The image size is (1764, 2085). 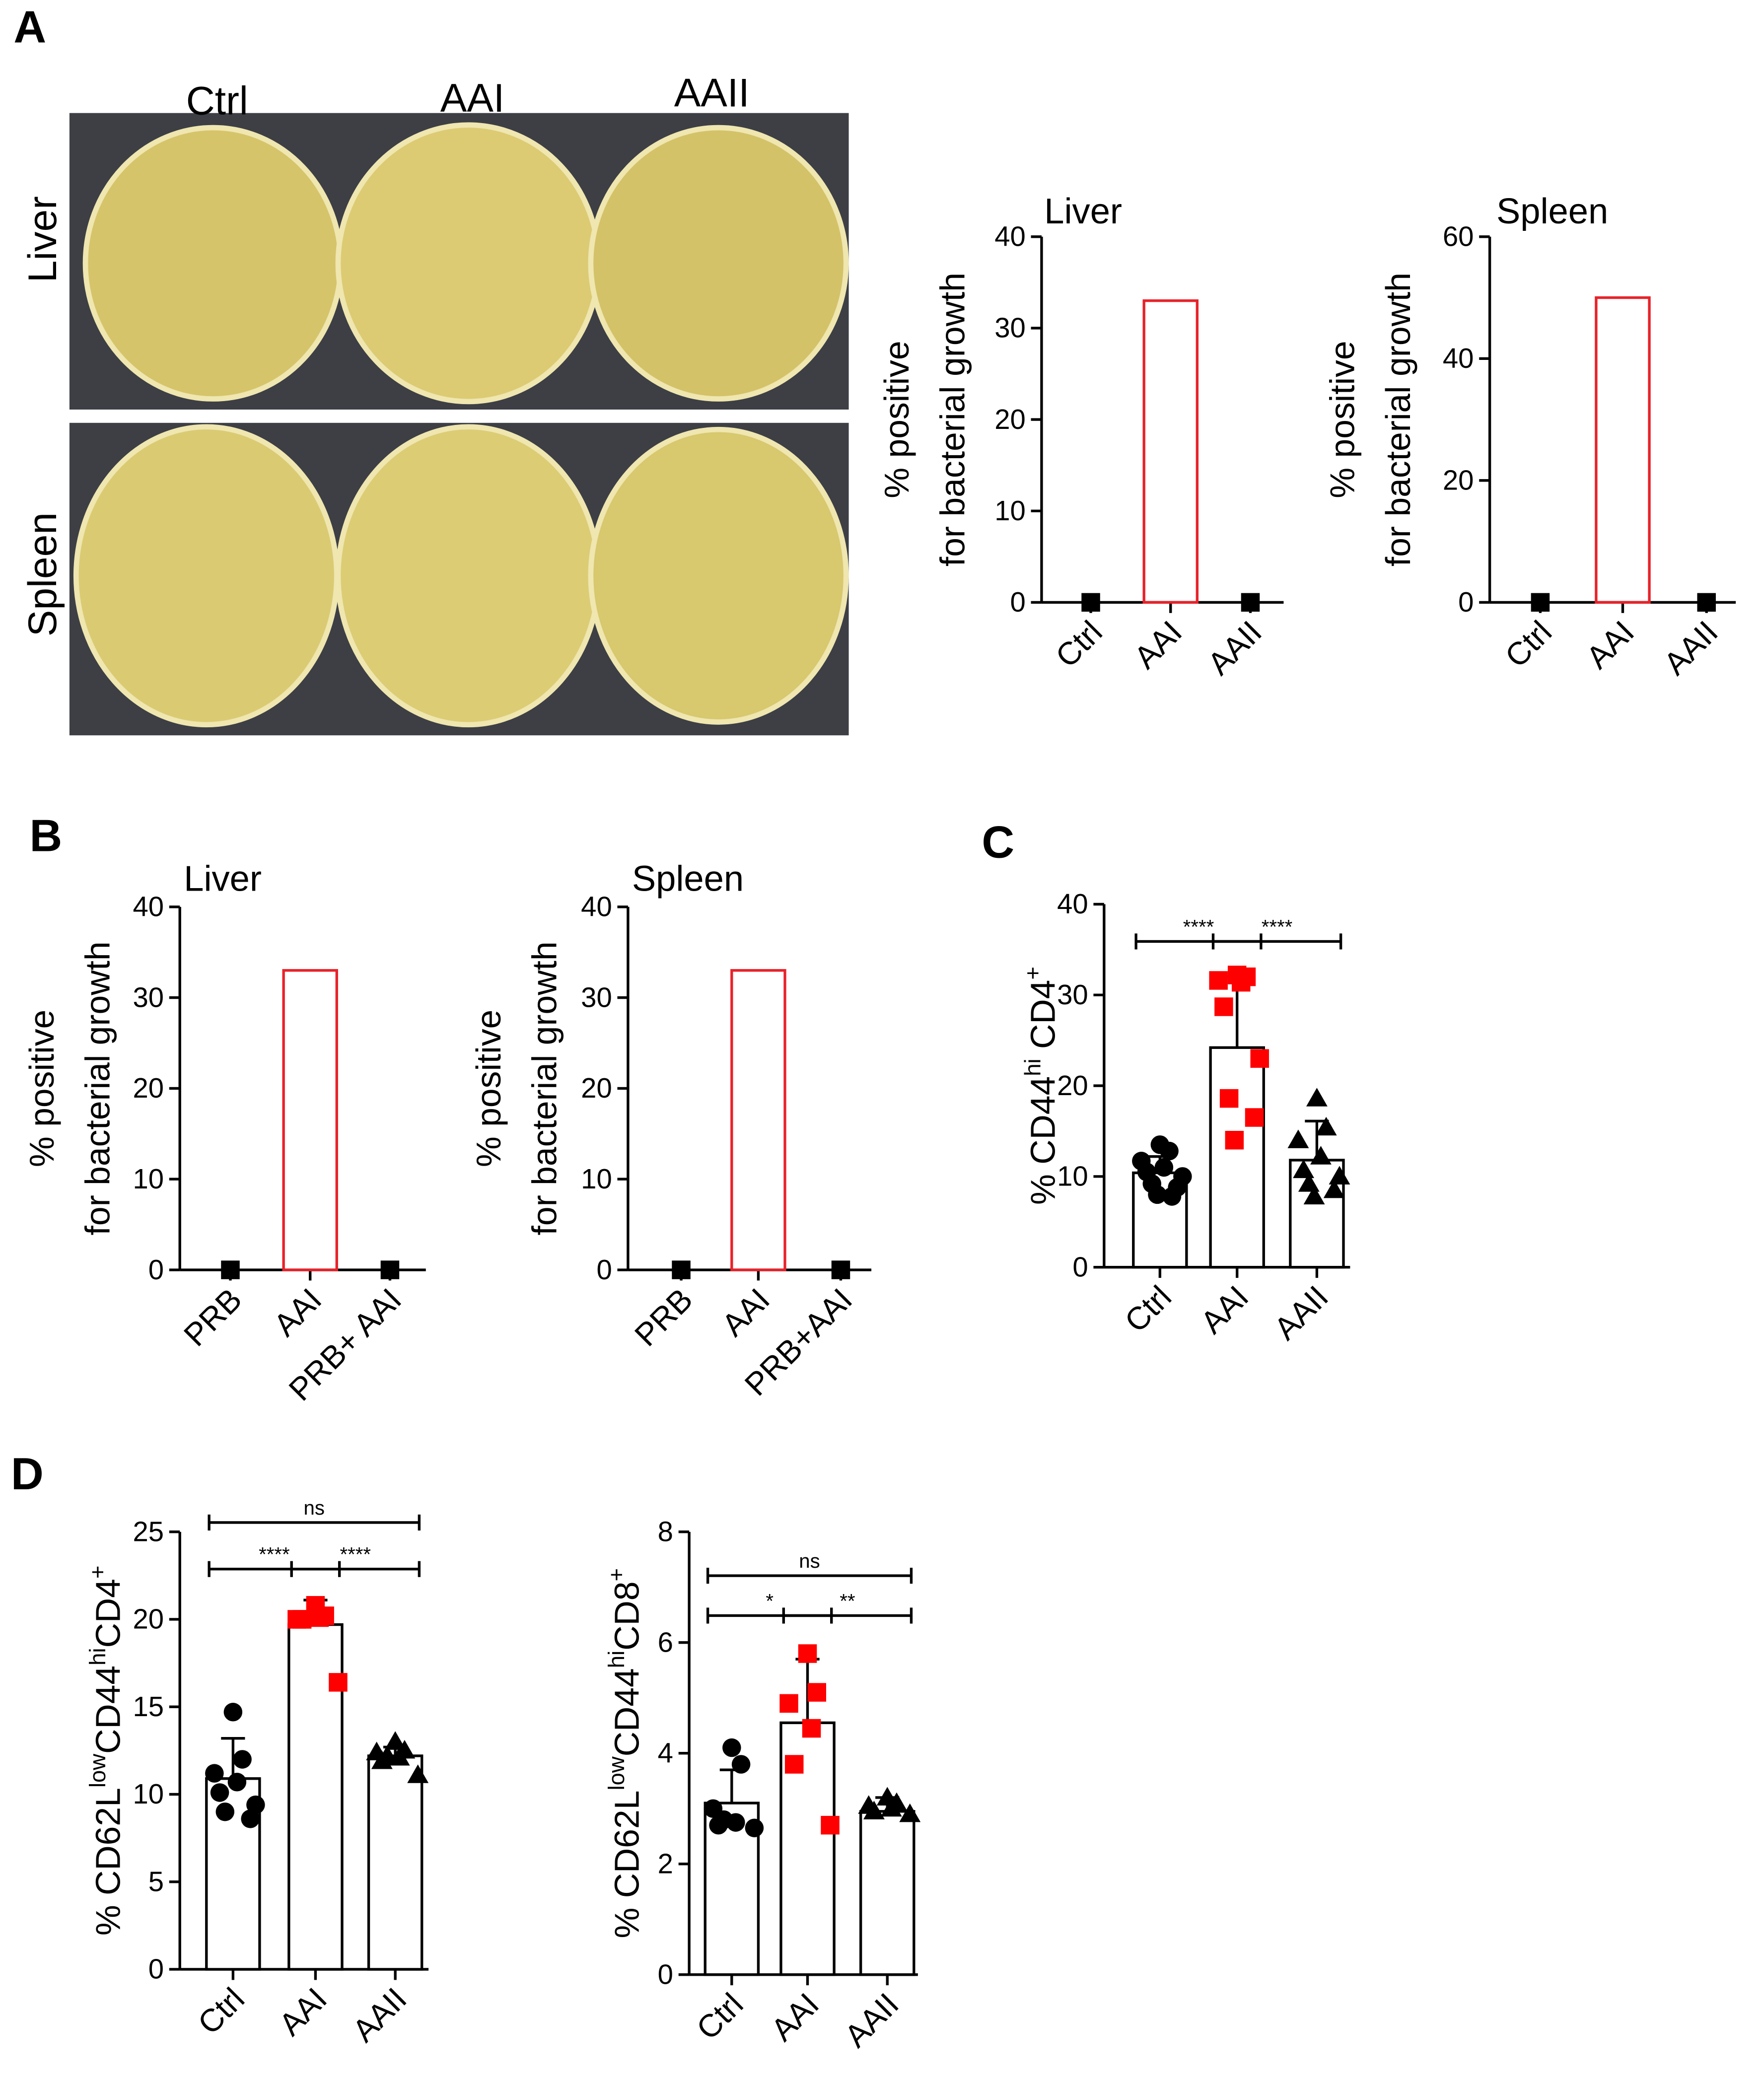 What do you see at coordinates (472, 98) in the screenshot?
I see `photo-column-label: AAI` at bounding box center [472, 98].